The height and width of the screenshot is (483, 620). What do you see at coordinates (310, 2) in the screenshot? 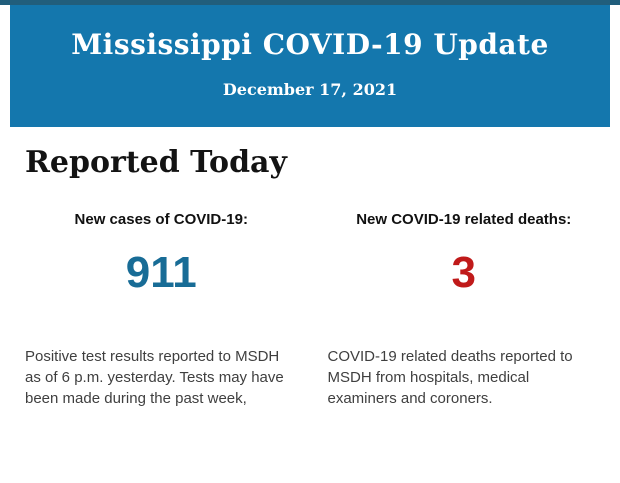
I see `top-accent-strip` at bounding box center [310, 2].